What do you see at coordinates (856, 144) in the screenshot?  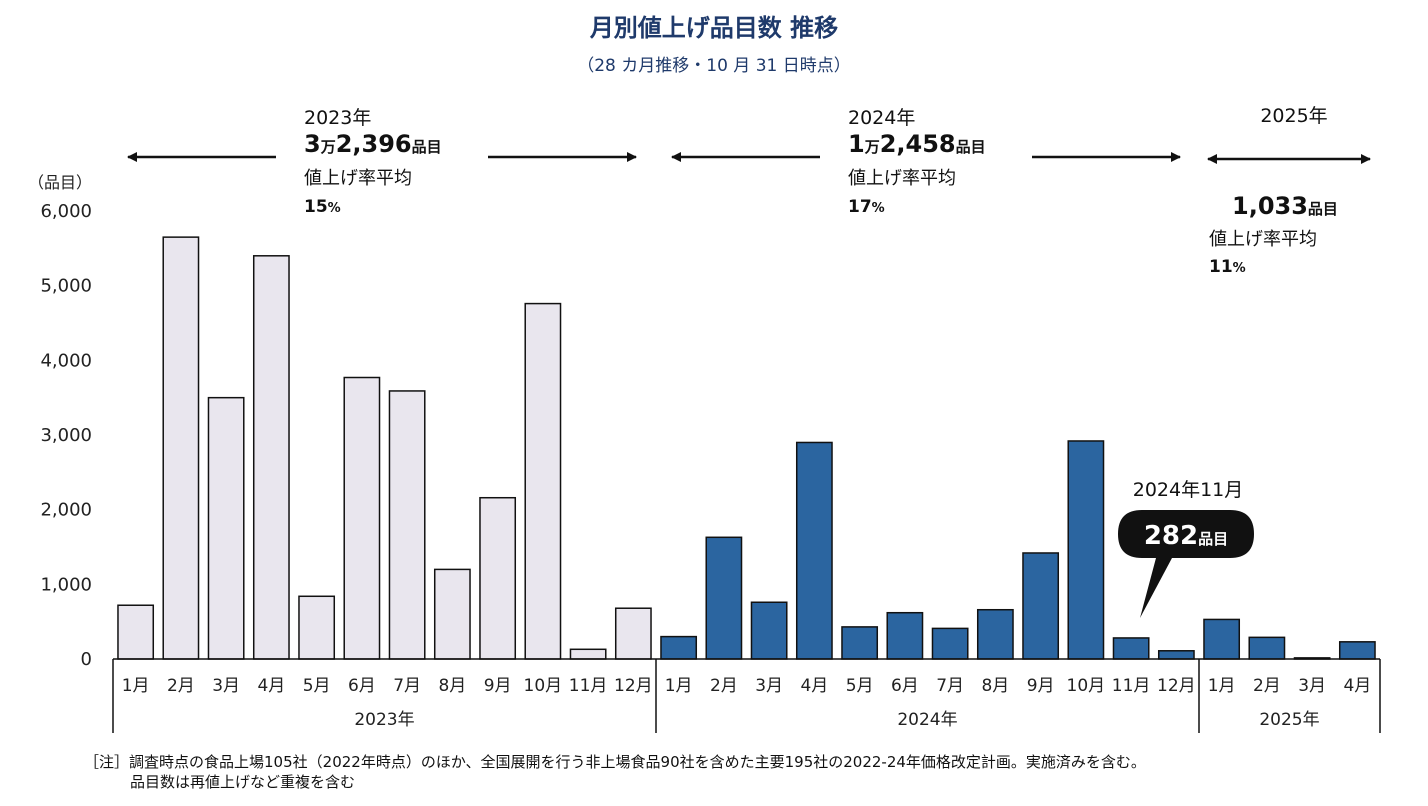 I see `total-prefix: 1` at bounding box center [856, 144].